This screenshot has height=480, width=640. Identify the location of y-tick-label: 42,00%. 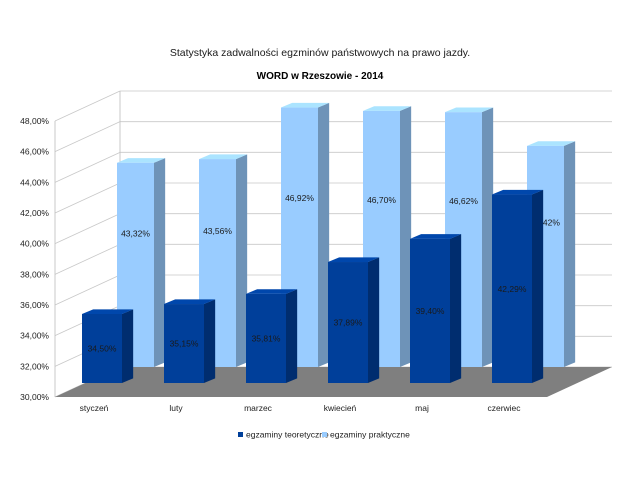
(34, 213).